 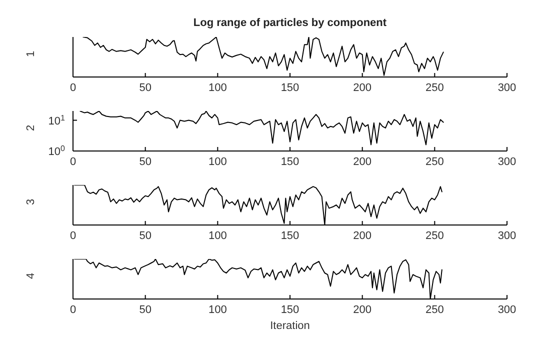 I want to click on y-axis-title: 4, so click(x=30, y=275).